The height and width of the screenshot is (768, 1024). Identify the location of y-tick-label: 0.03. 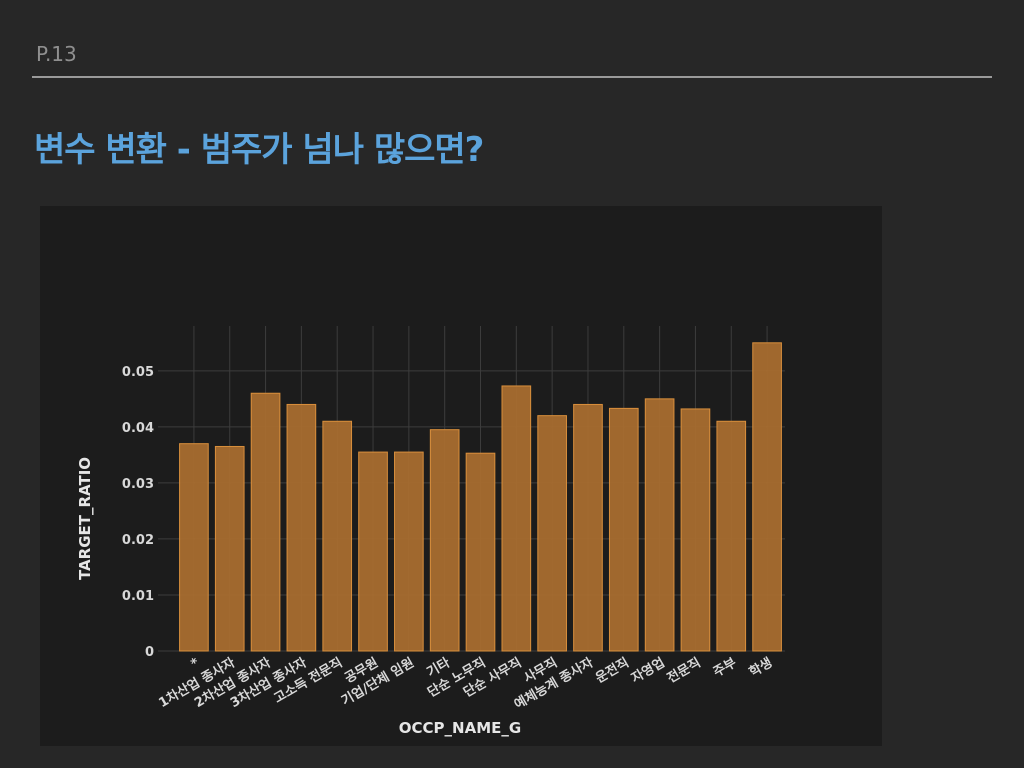
(138, 484).